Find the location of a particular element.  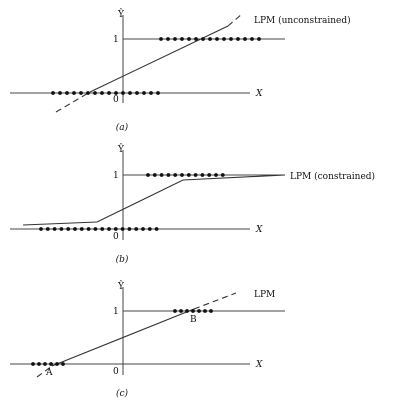

panel-b-tick-one: 1 is located at coordinates (116, 176).